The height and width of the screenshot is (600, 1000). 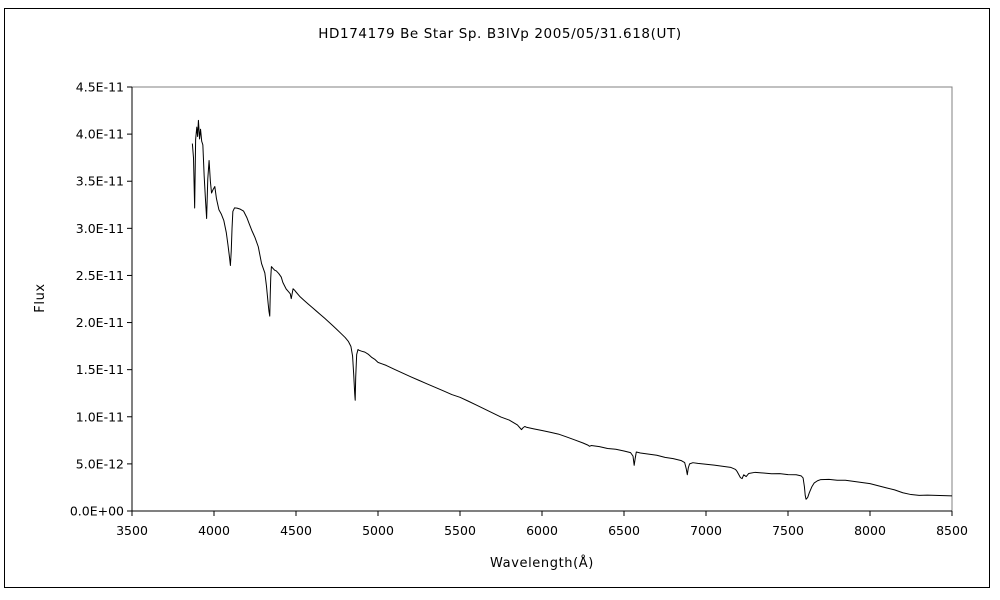 What do you see at coordinates (706, 530) in the screenshot?
I see `x-tick-label: 7000` at bounding box center [706, 530].